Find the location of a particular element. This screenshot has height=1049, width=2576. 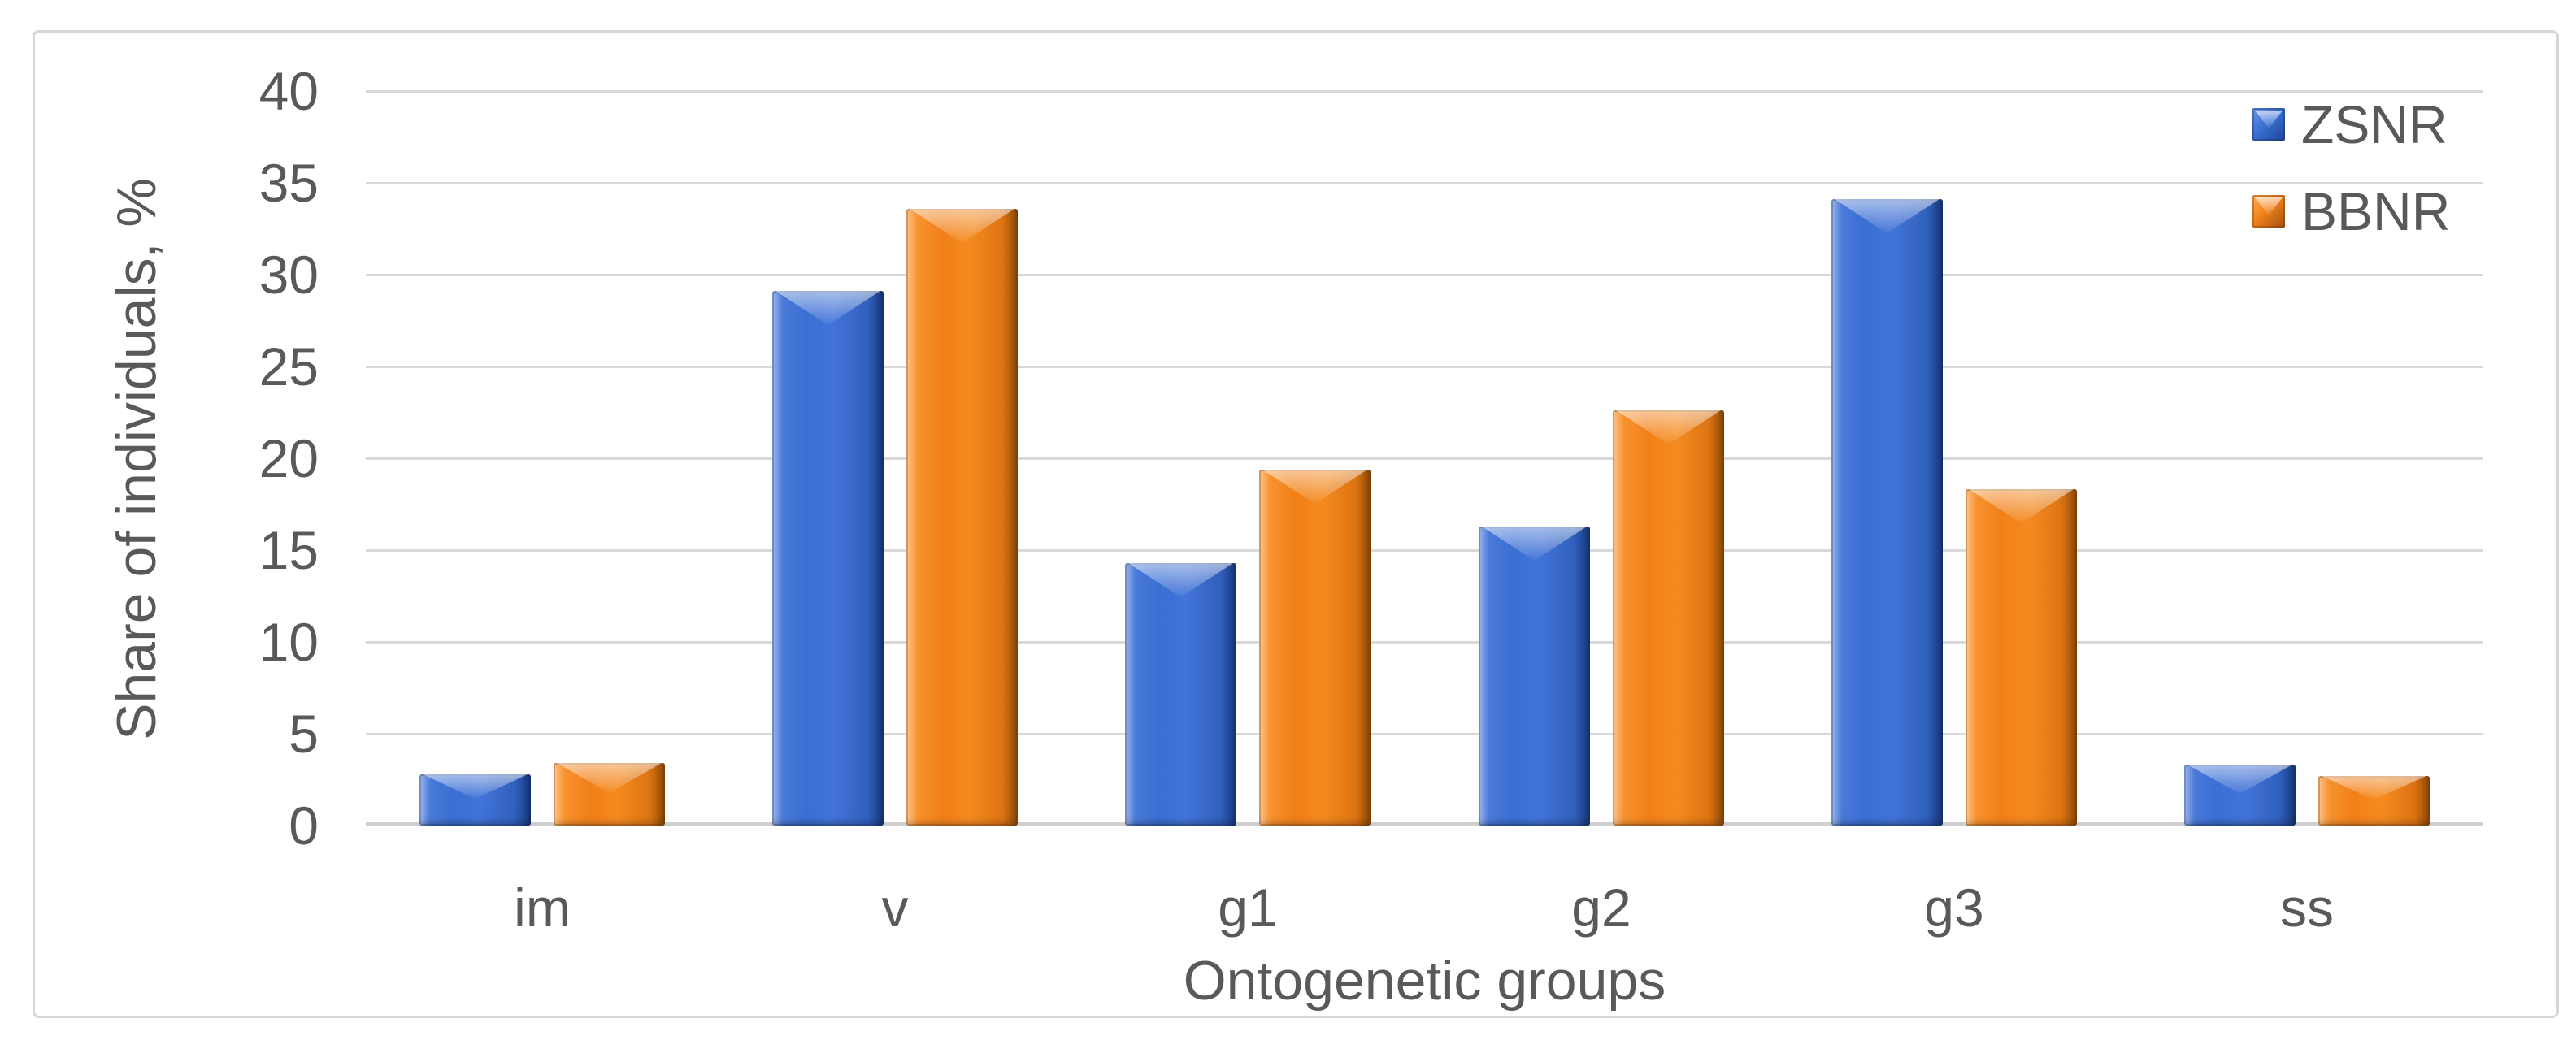

x-category-label-im: im is located at coordinates (542, 908).